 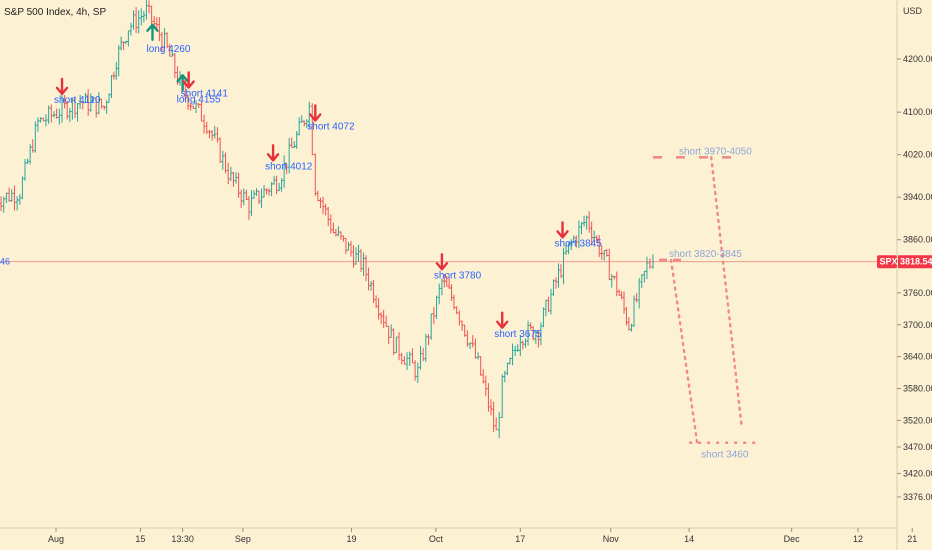 I want to click on long-signal-marker: long 4155, so click(x=198, y=89).